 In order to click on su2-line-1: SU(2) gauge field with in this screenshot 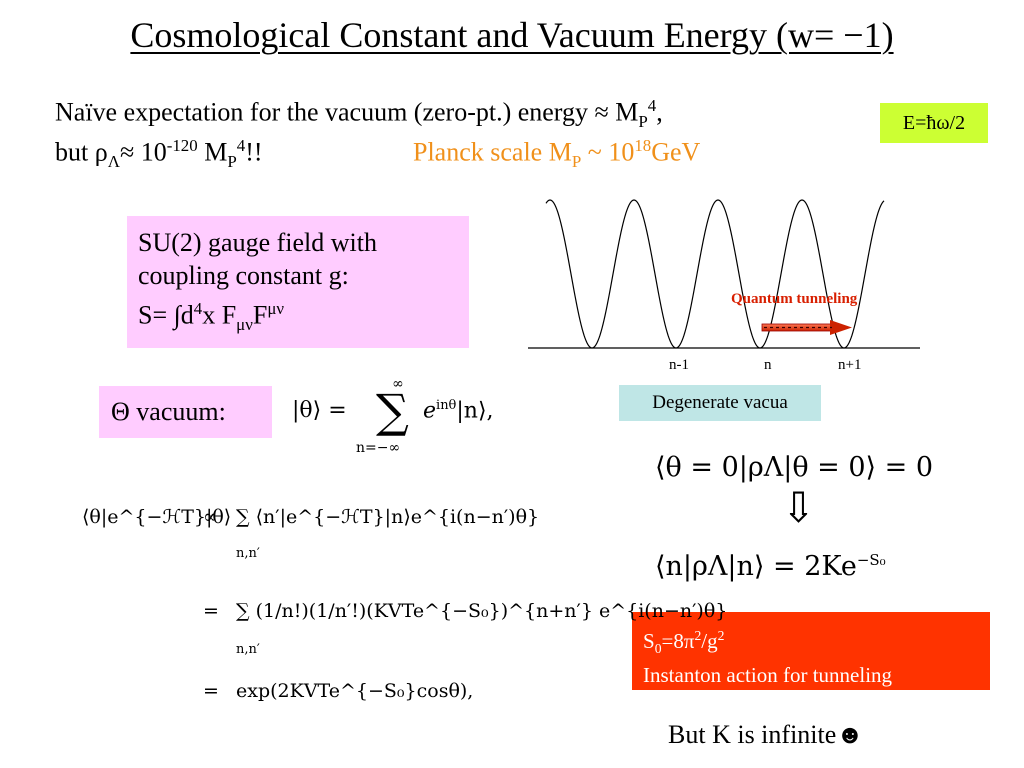, I will do `click(258, 242)`.